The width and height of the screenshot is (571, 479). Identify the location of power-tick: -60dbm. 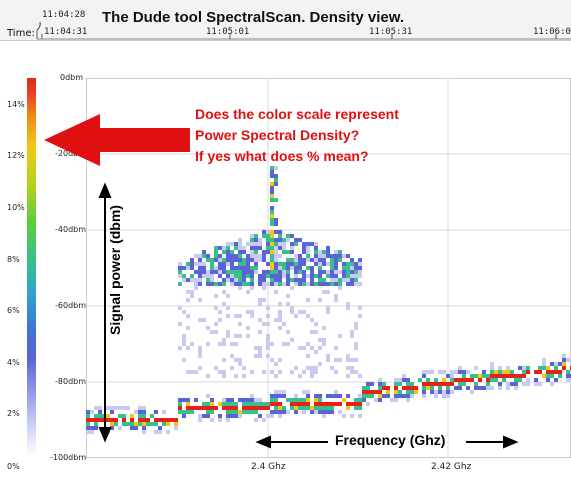
(71, 305).